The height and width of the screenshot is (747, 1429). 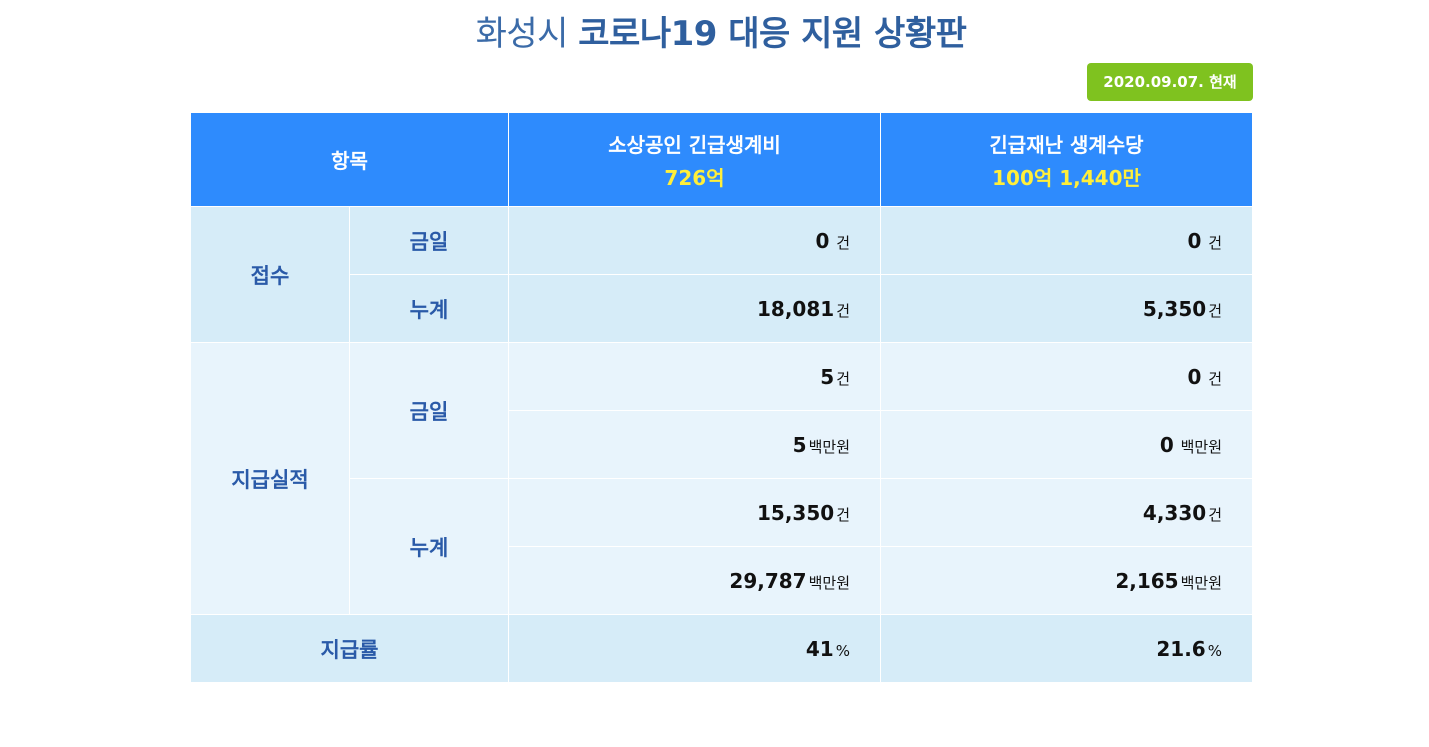 I want to click on table-row: 누계 15,350 건 4,330 건, so click(x=722, y=546).